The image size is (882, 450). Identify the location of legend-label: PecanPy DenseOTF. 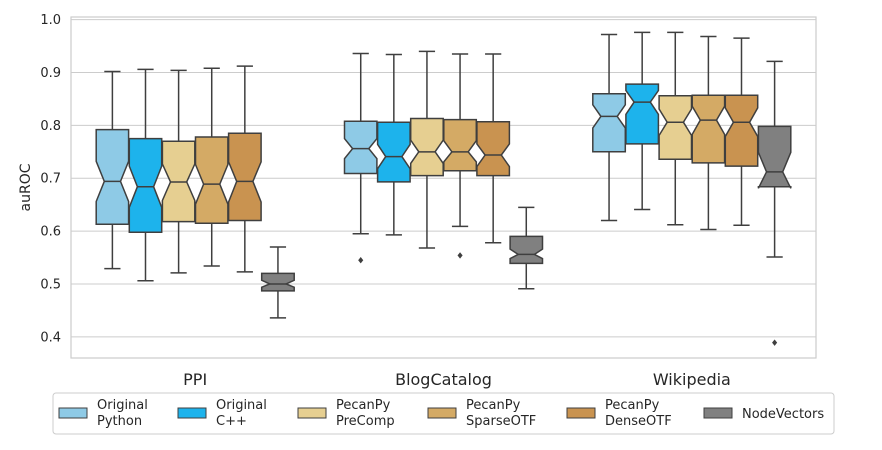
(638, 413).